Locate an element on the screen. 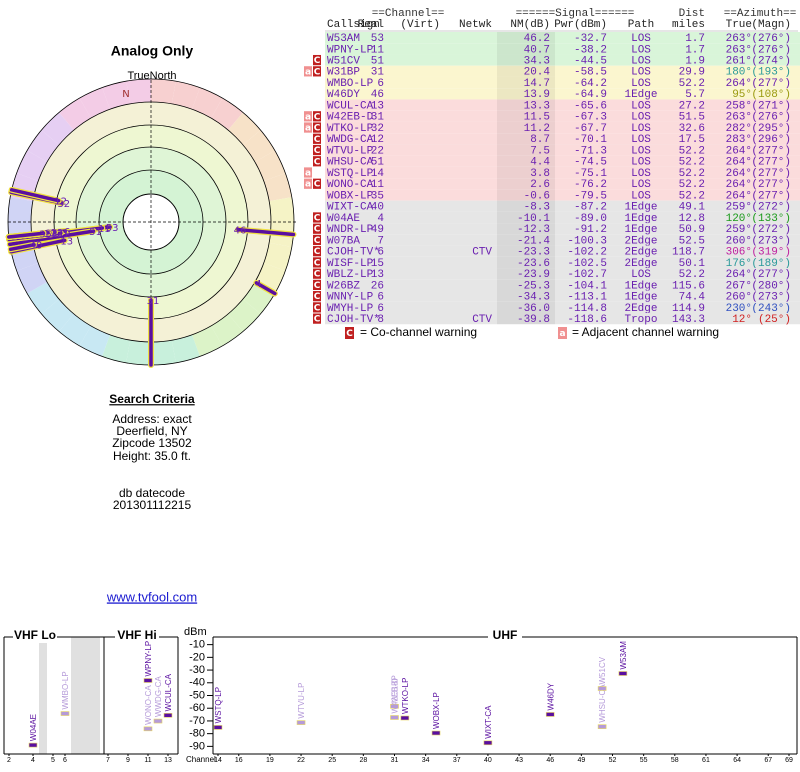 The height and width of the screenshot is (772, 800). panel-title: VHF Lo is located at coordinates (35, 635).